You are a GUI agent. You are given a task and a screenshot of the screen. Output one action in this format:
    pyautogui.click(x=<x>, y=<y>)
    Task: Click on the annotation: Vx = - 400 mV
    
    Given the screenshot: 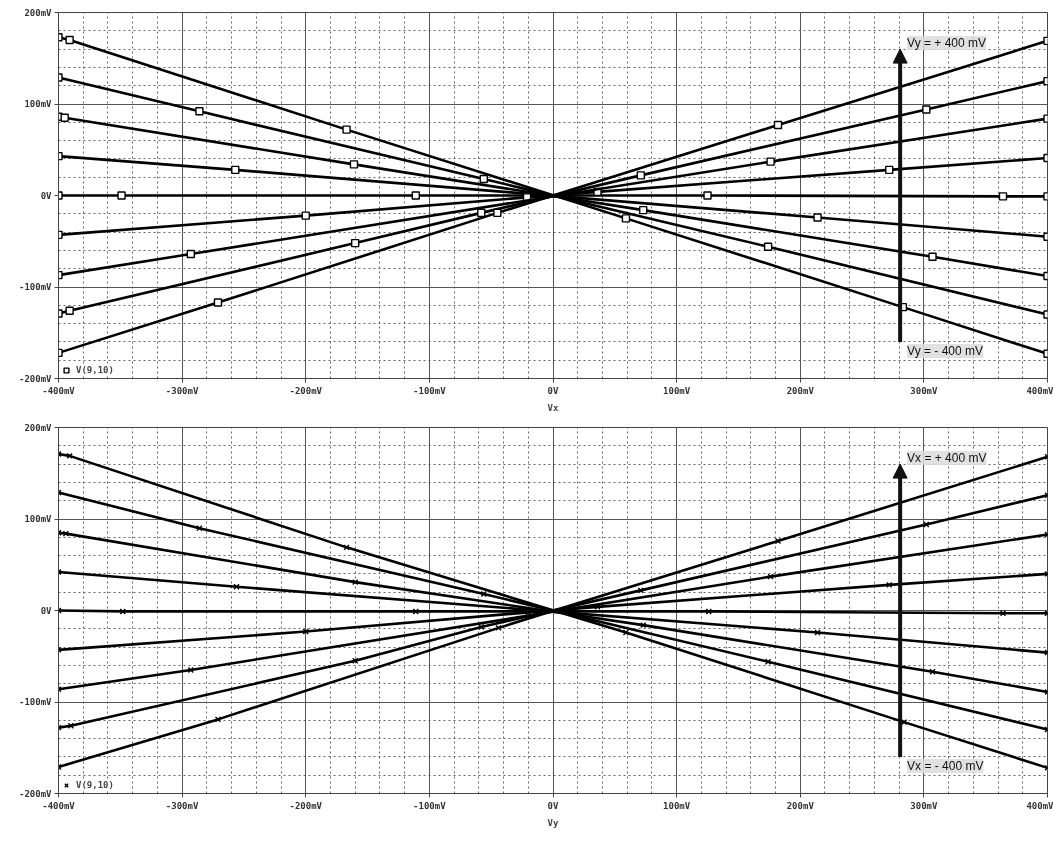 What is the action you would take?
    pyautogui.click(x=945, y=766)
    